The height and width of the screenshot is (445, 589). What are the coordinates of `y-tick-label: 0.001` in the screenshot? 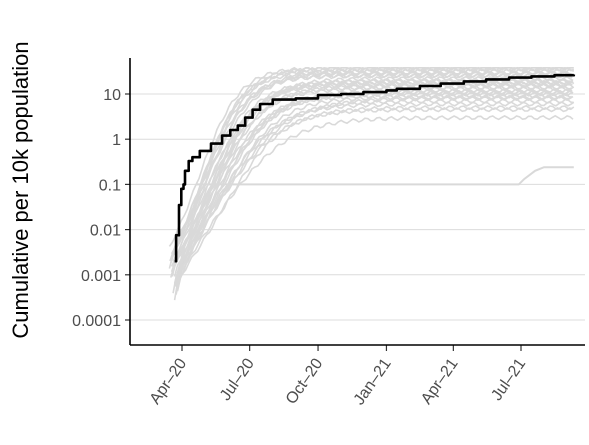 It's located at (101, 276).